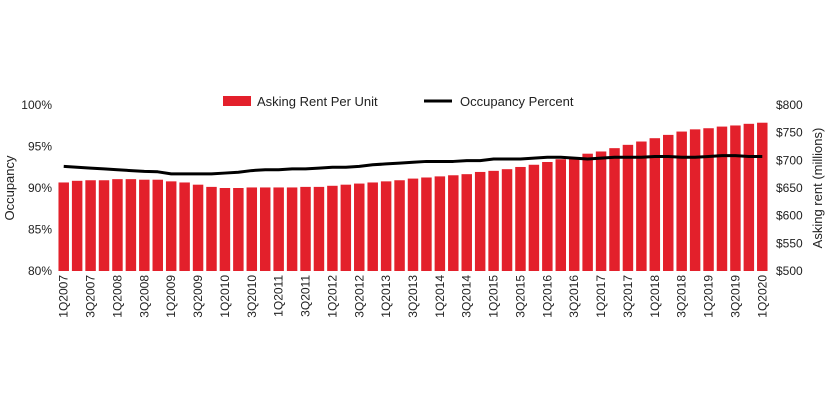 Image resolution: width=833 pixels, height=417 pixels. I want to click on x-tick-label: 1Q2012, so click(332, 296).